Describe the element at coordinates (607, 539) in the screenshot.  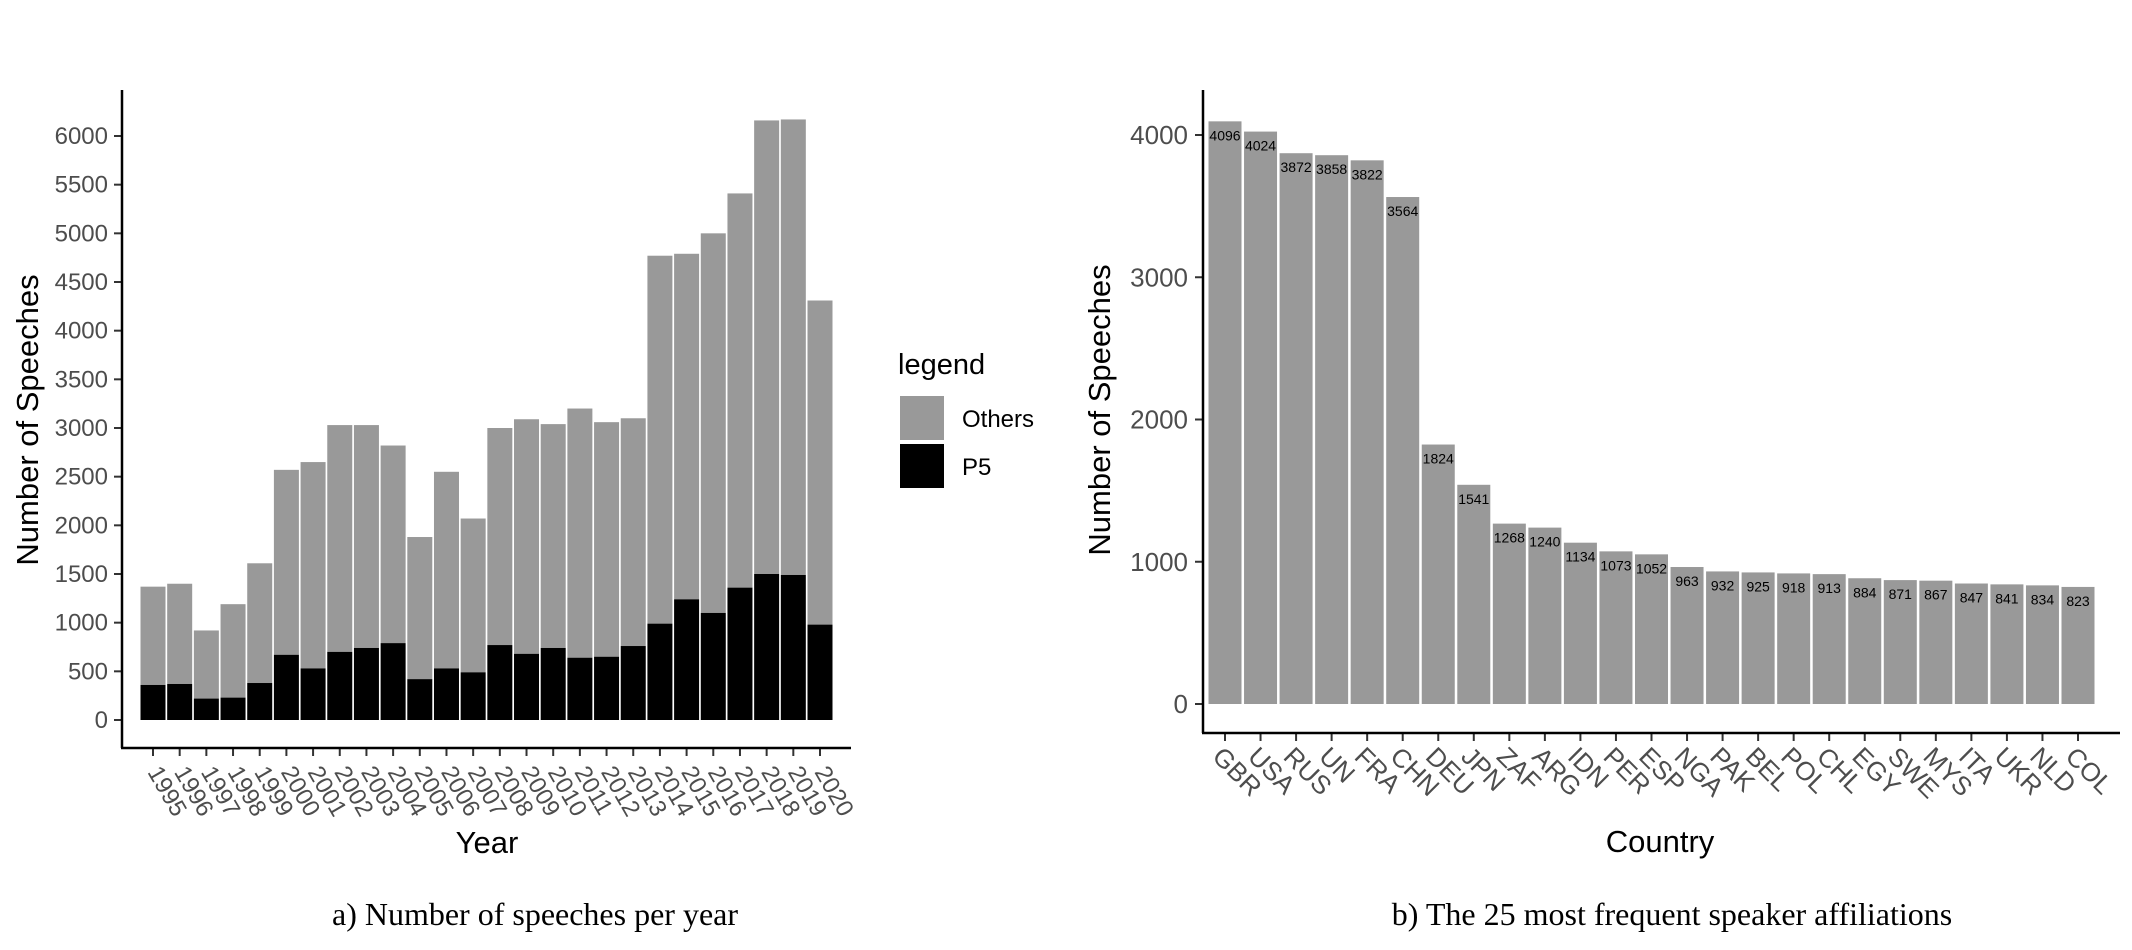
I see `bar-others-2012` at that location.